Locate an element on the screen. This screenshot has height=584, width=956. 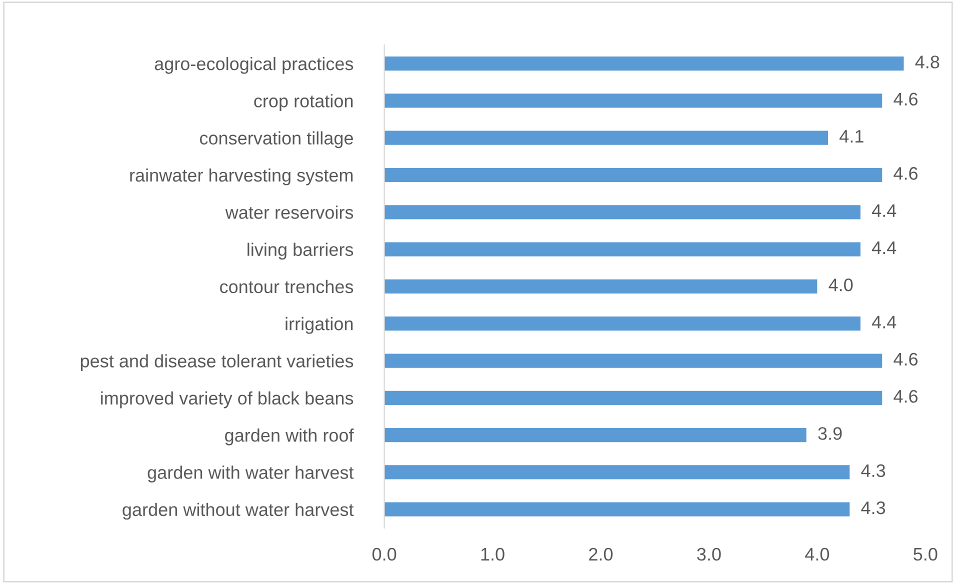
y-tick-label: garden with water harvest is located at coordinates (251, 474).